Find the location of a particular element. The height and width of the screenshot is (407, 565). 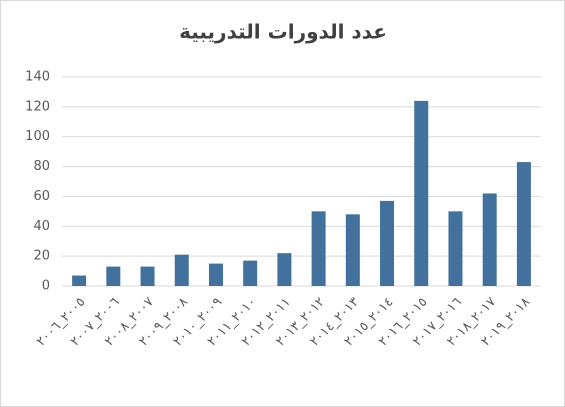

y-tick-label: 120 is located at coordinates (37, 106).